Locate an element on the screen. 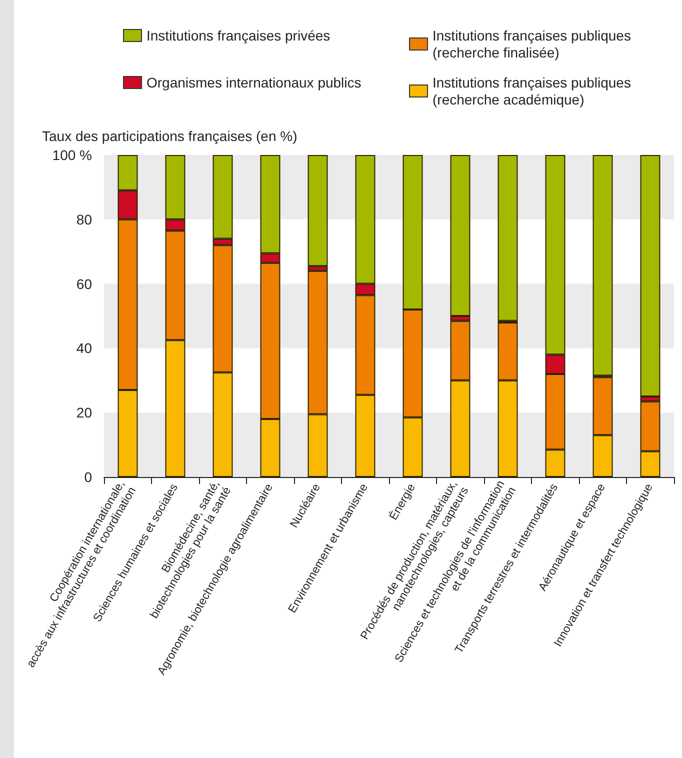  y-tick-label: 60 is located at coordinates (84, 284).